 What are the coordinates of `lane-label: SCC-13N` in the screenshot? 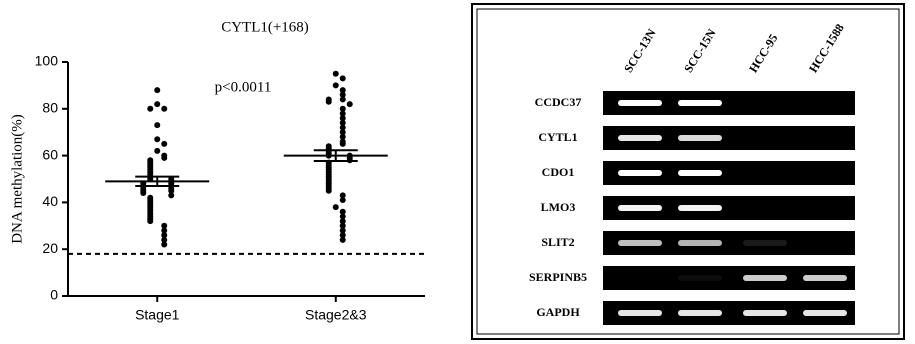 It's located at (640, 50).